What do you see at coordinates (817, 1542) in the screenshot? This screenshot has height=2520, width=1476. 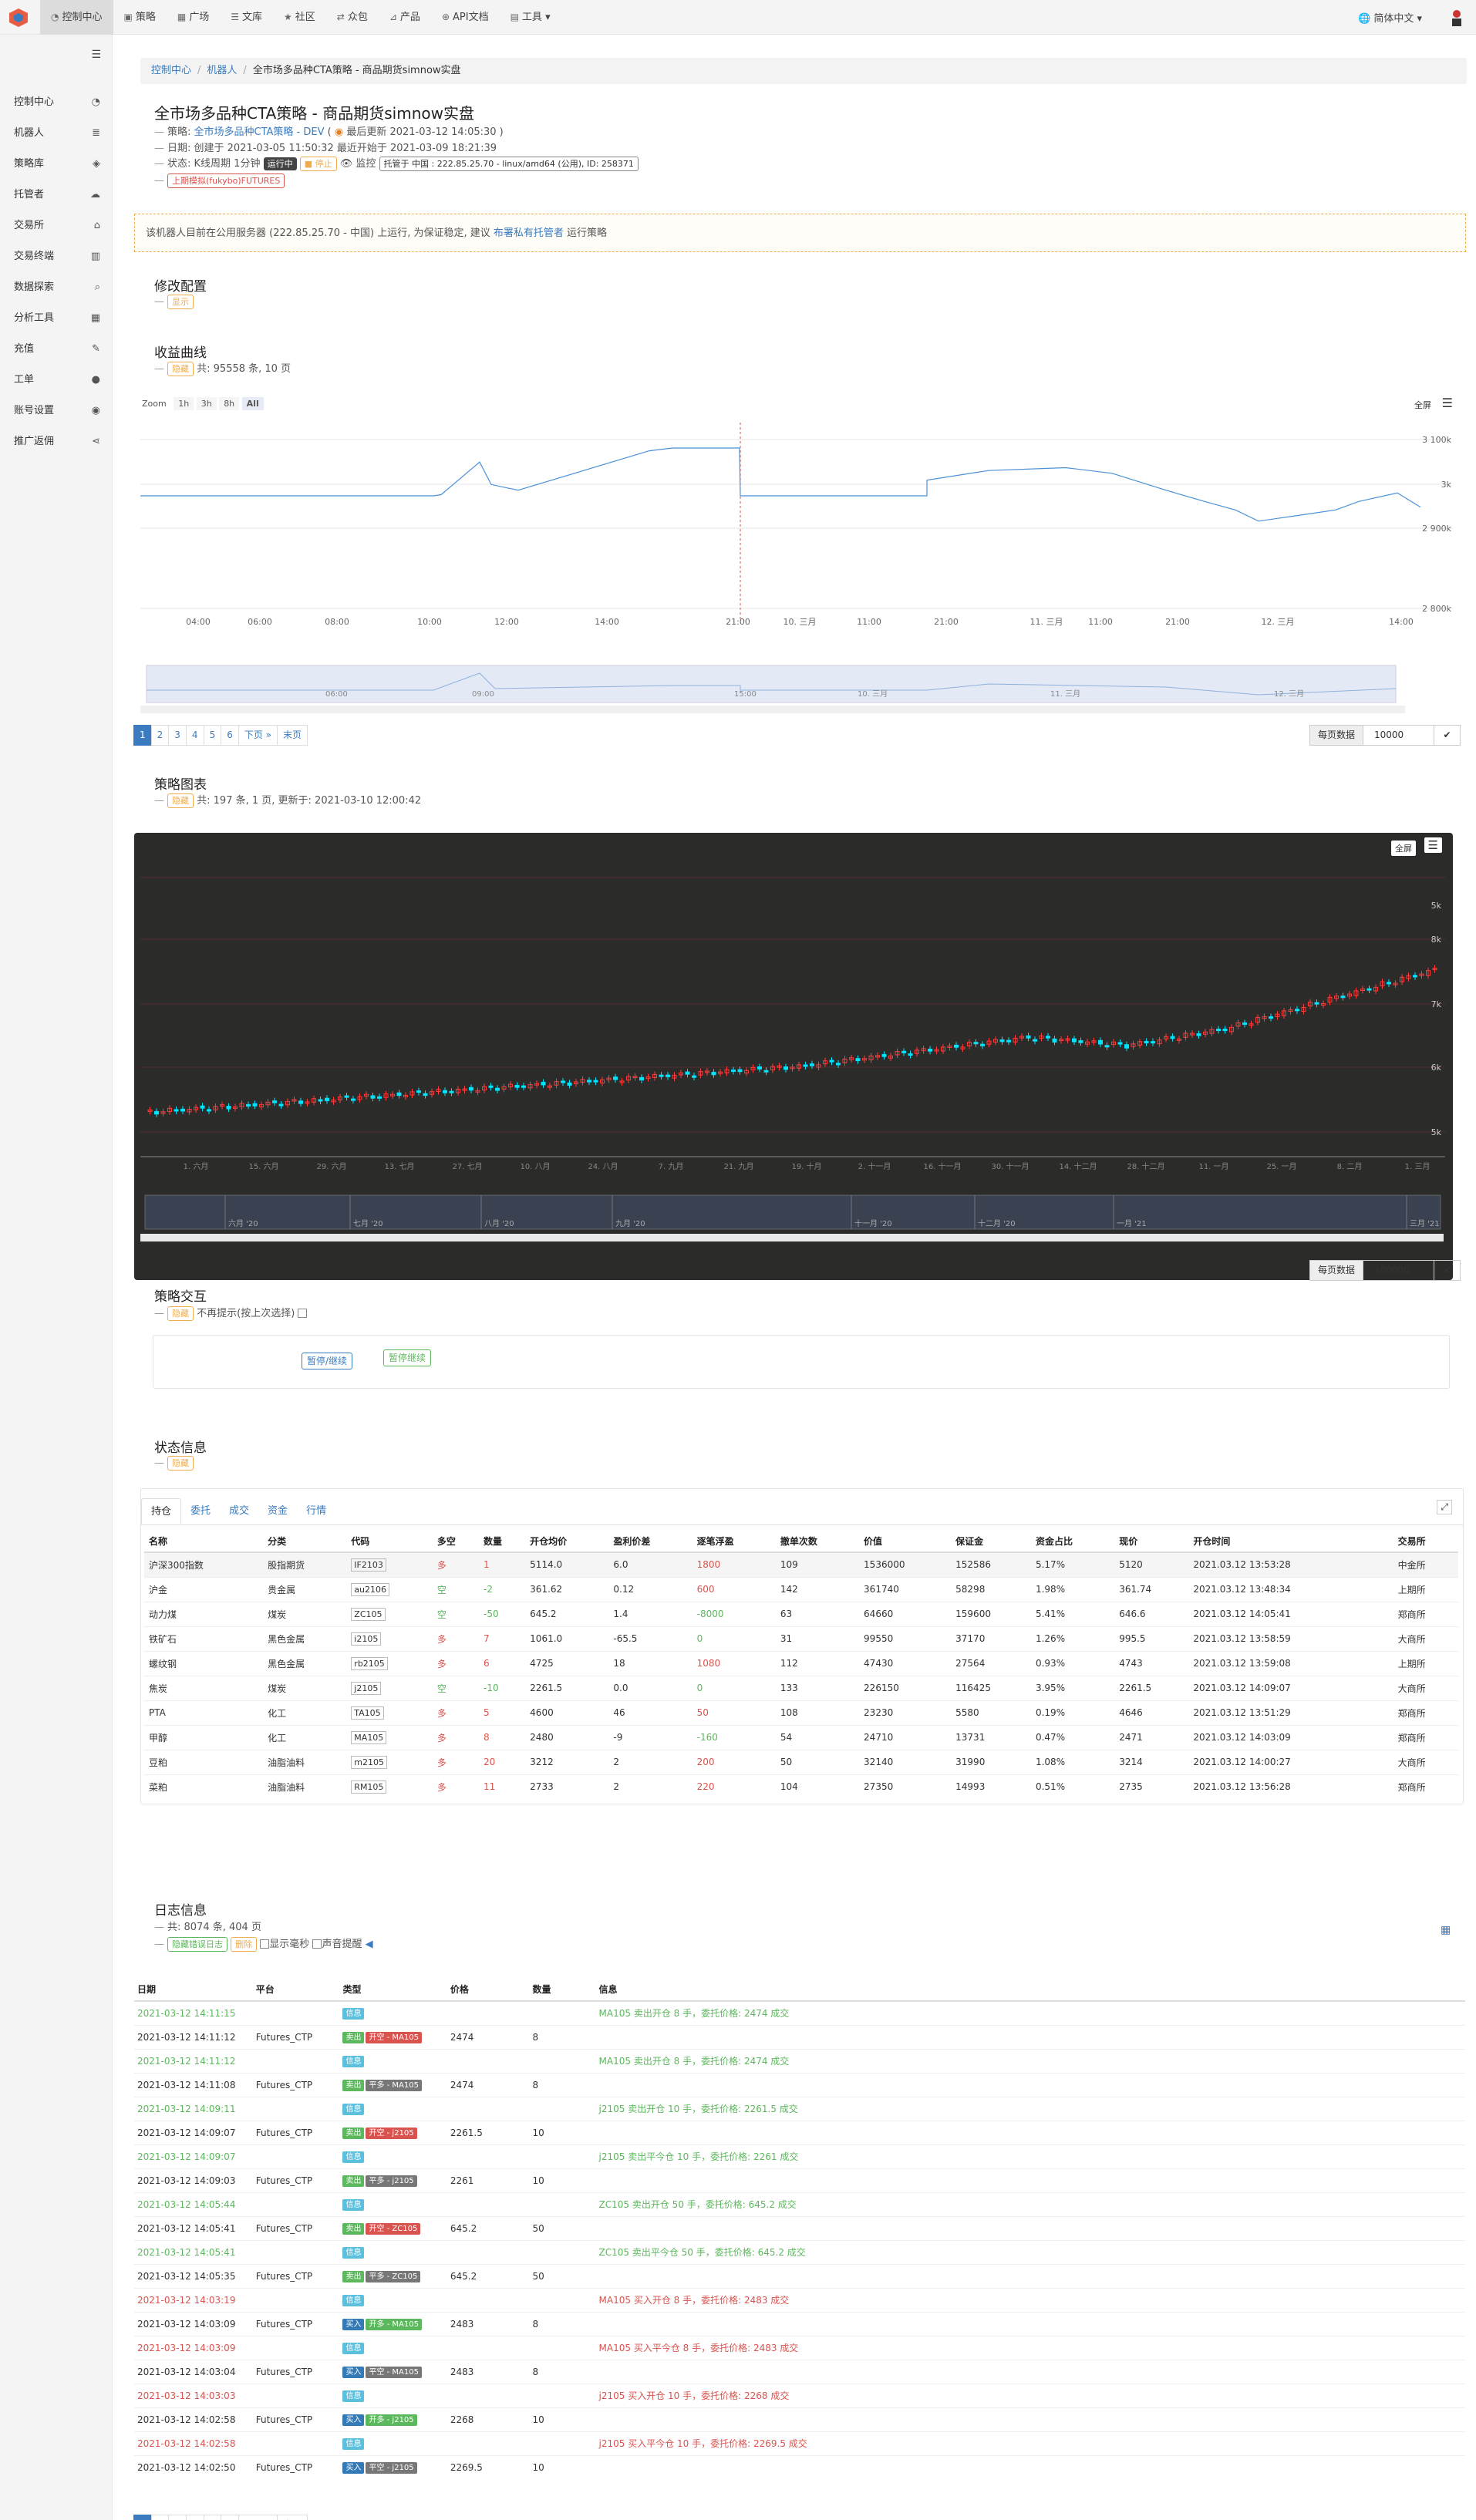 I see `column-header: 撤单次数` at bounding box center [817, 1542].